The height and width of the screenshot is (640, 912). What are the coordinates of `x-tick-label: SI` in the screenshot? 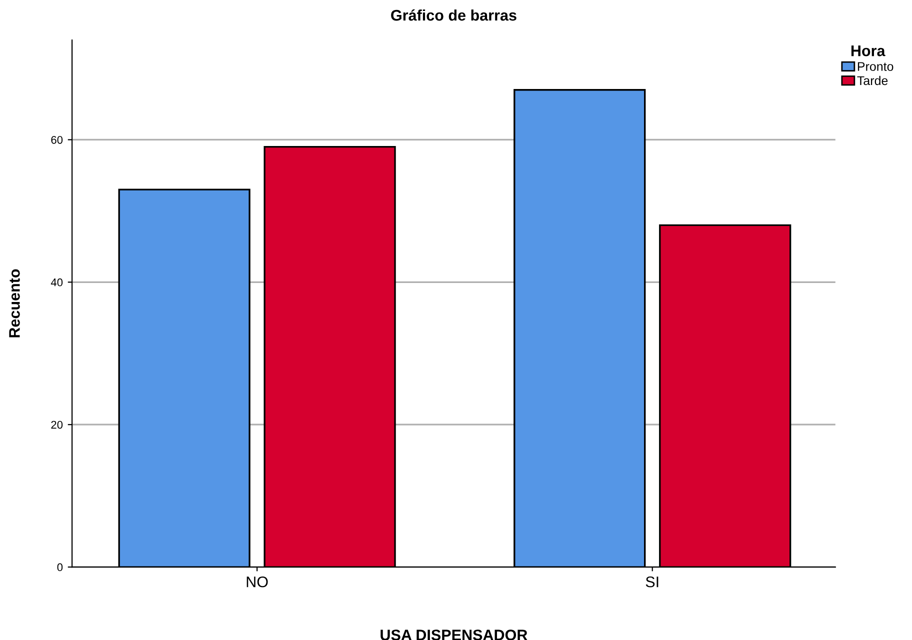 It's located at (652, 582).